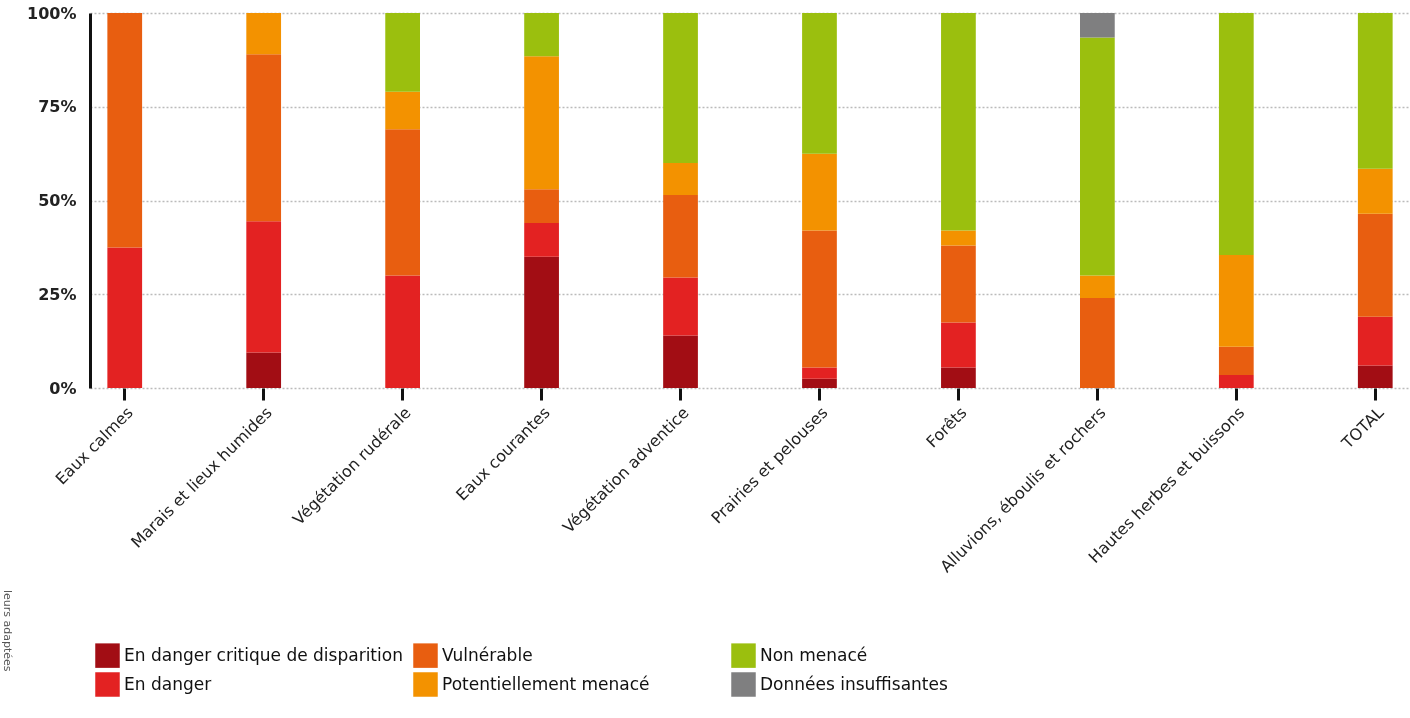  I want to click on legend-label: Potentiellement menacé, so click(546, 683).